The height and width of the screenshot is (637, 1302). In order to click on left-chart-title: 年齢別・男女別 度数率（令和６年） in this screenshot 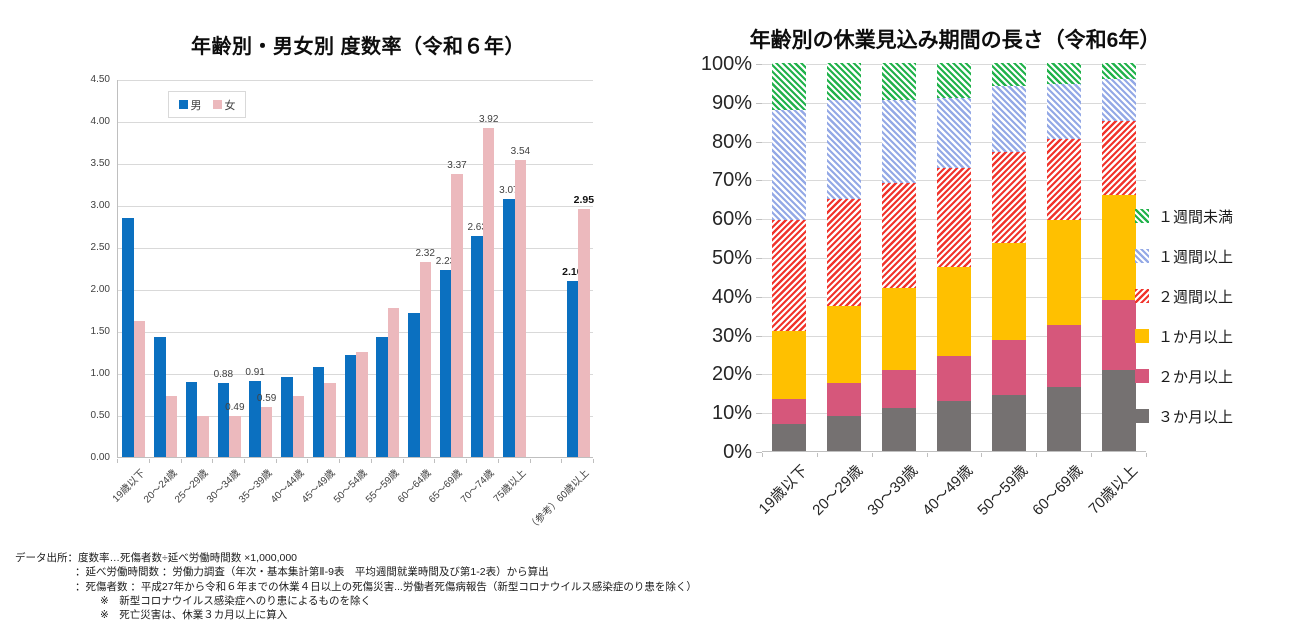, I will do `click(358, 47)`.